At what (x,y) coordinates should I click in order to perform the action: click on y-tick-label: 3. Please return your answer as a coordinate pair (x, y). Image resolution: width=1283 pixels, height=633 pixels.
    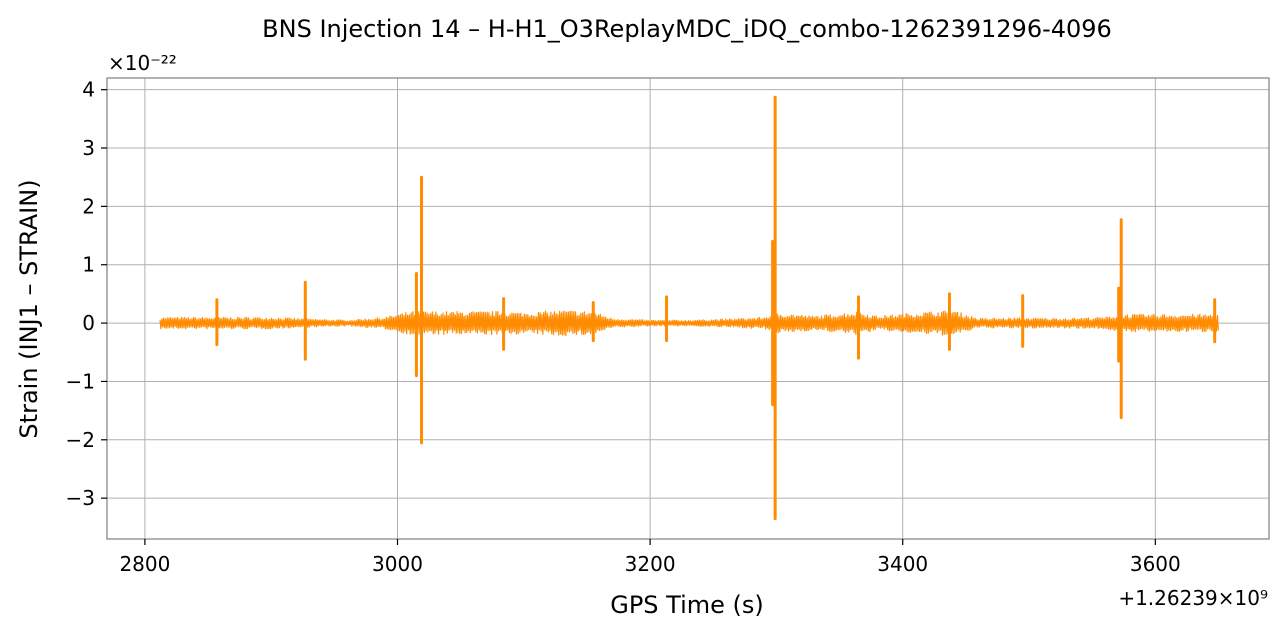
    Looking at the image, I should click on (88, 148).